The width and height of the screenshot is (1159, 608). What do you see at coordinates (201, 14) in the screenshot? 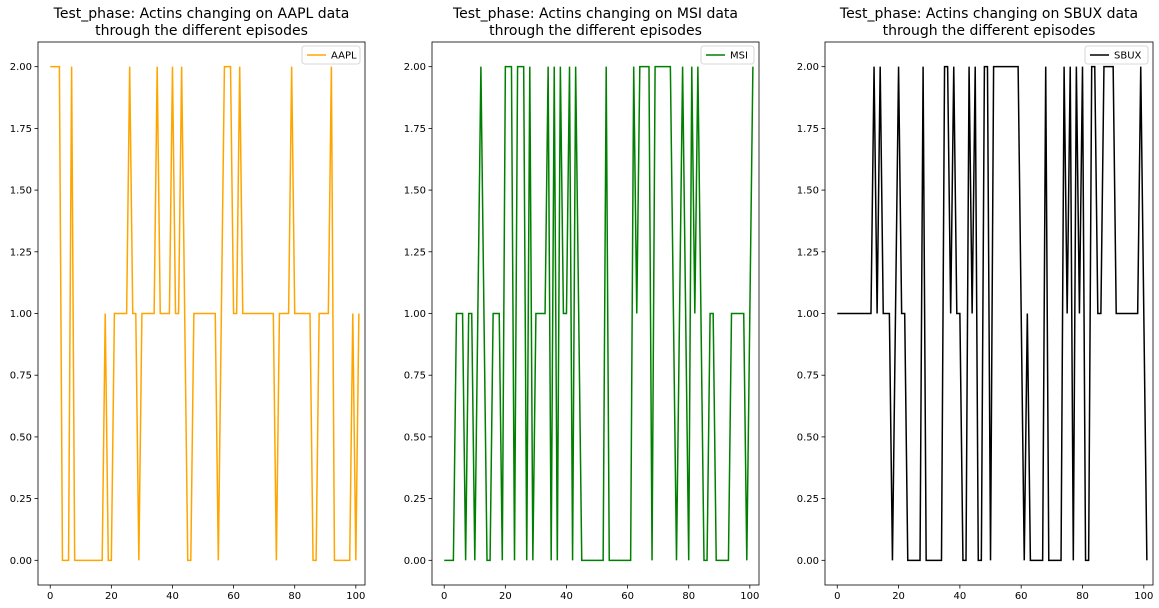
I see `chart-title: Test_phase: Actins changing on AAPL data` at bounding box center [201, 14].